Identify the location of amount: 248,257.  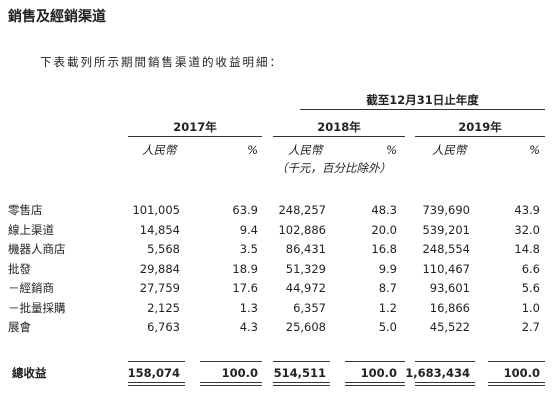
(302, 210).